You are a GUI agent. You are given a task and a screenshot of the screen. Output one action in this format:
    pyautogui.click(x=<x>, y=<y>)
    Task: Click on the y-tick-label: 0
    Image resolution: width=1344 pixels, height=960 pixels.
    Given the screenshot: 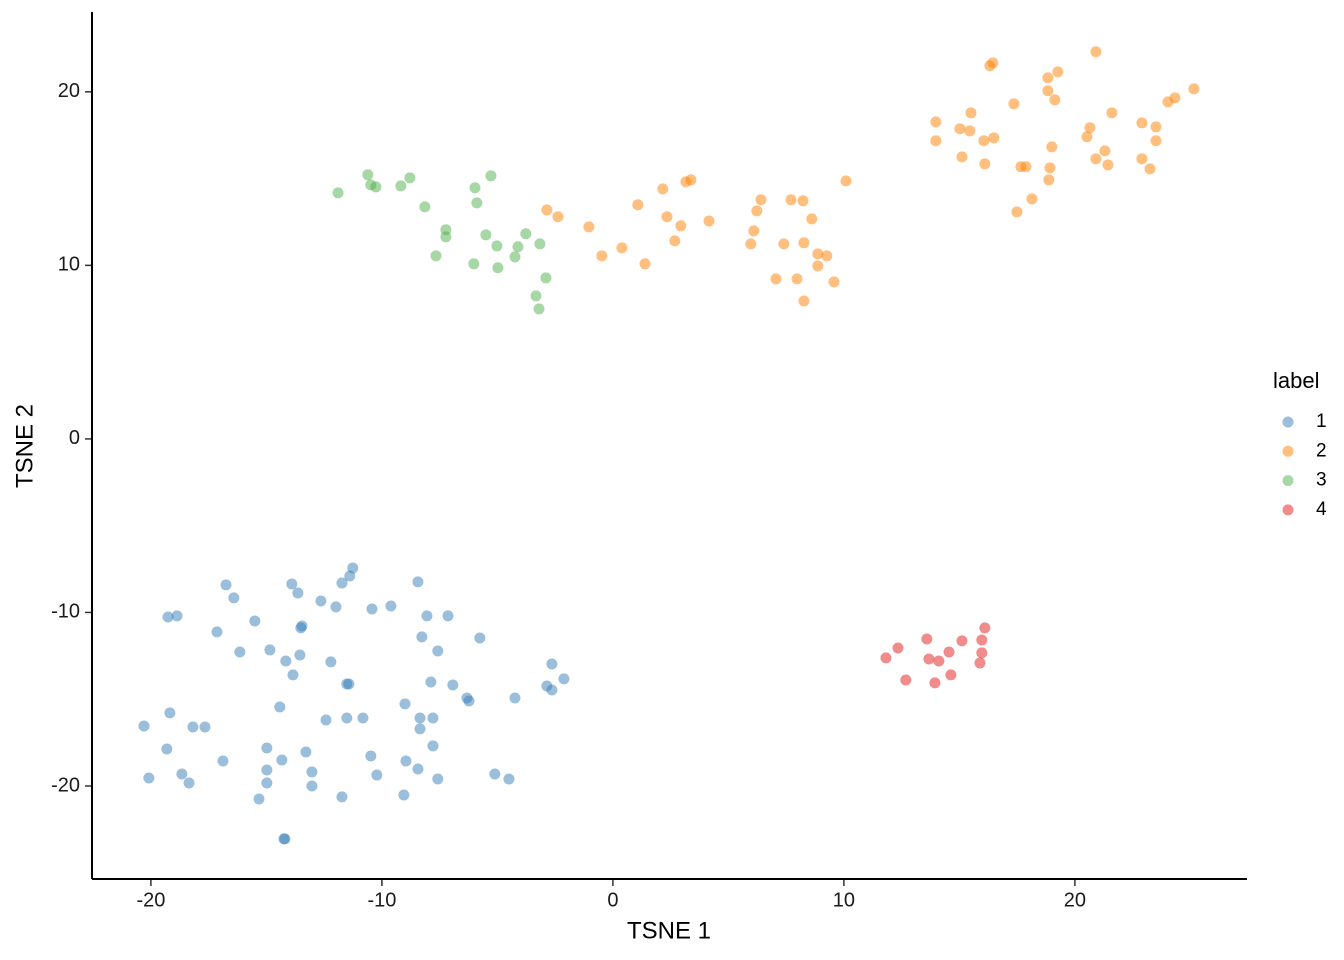 What is the action you would take?
    pyautogui.click(x=74, y=438)
    